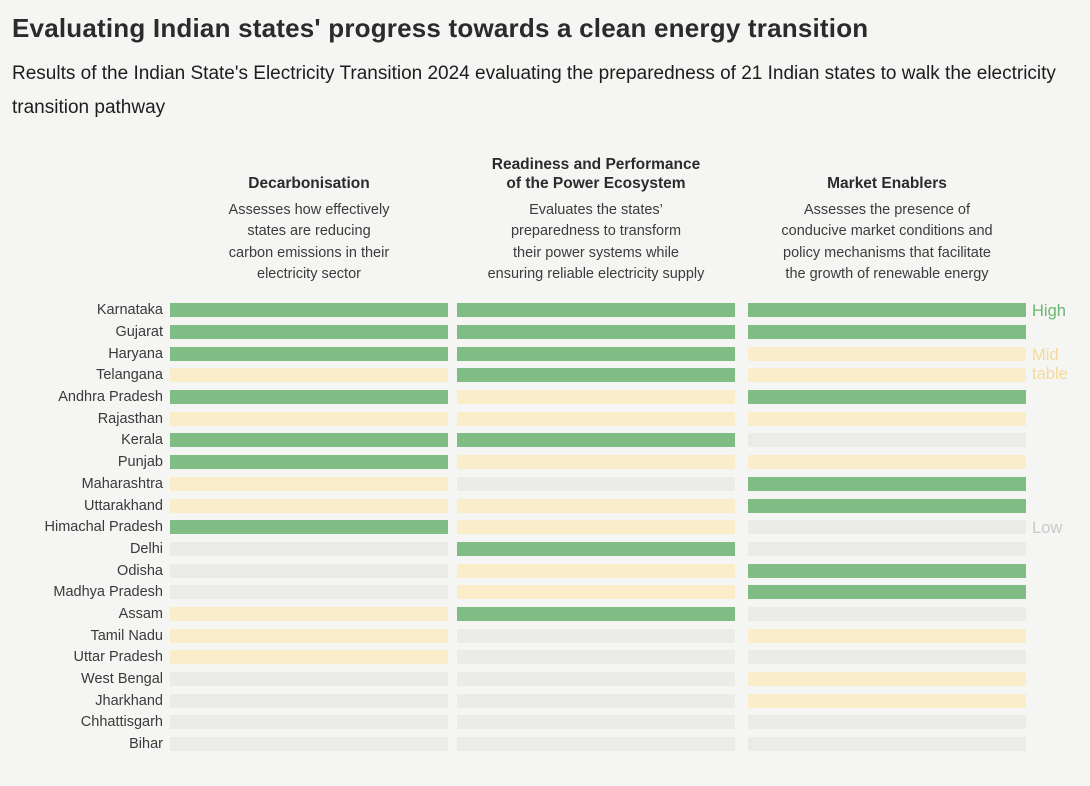  I want to click on table-row: Assam, so click(545, 614).